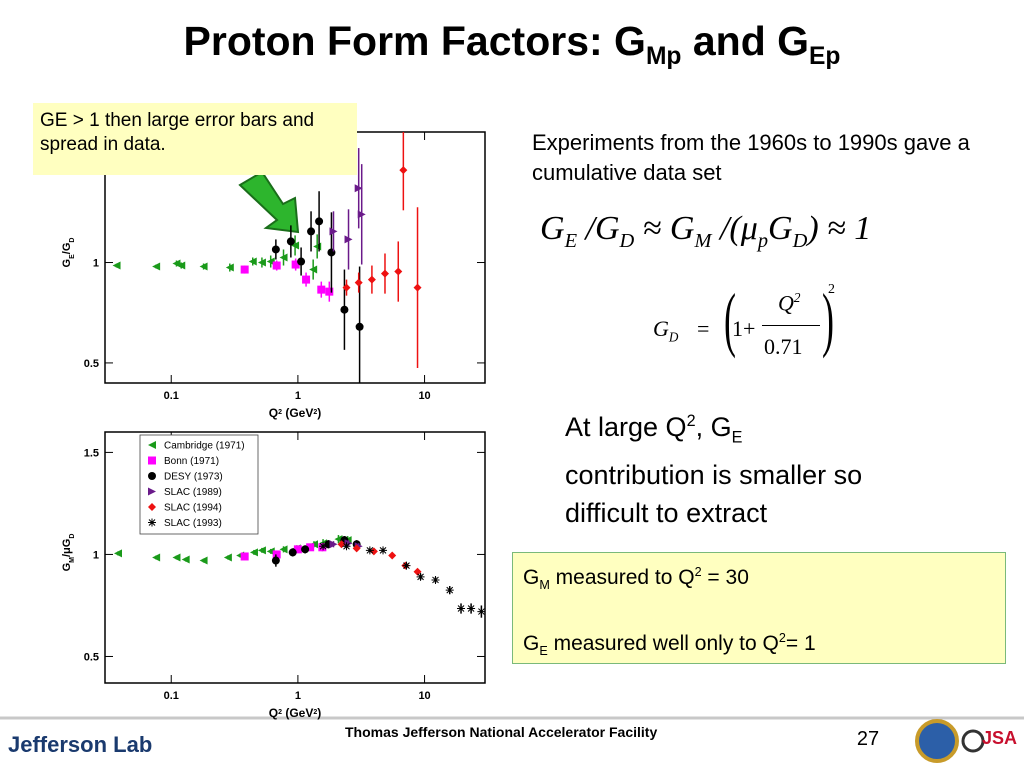  What do you see at coordinates (669, 644) in the screenshot?
I see `summary-line: GE measured well only to Q2= 1` at bounding box center [669, 644].